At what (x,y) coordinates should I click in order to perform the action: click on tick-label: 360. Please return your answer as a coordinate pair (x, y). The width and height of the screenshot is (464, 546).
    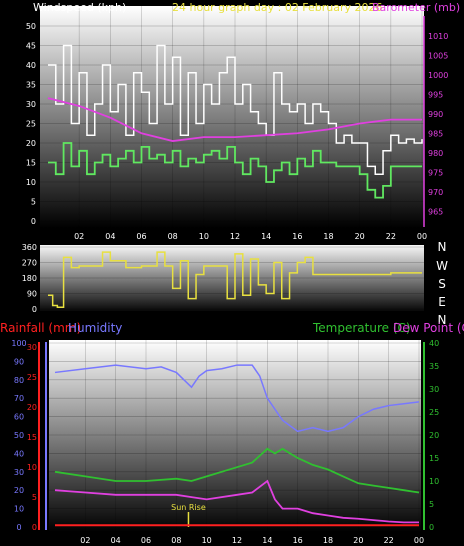
    Looking at the image, I should click on (29, 247).